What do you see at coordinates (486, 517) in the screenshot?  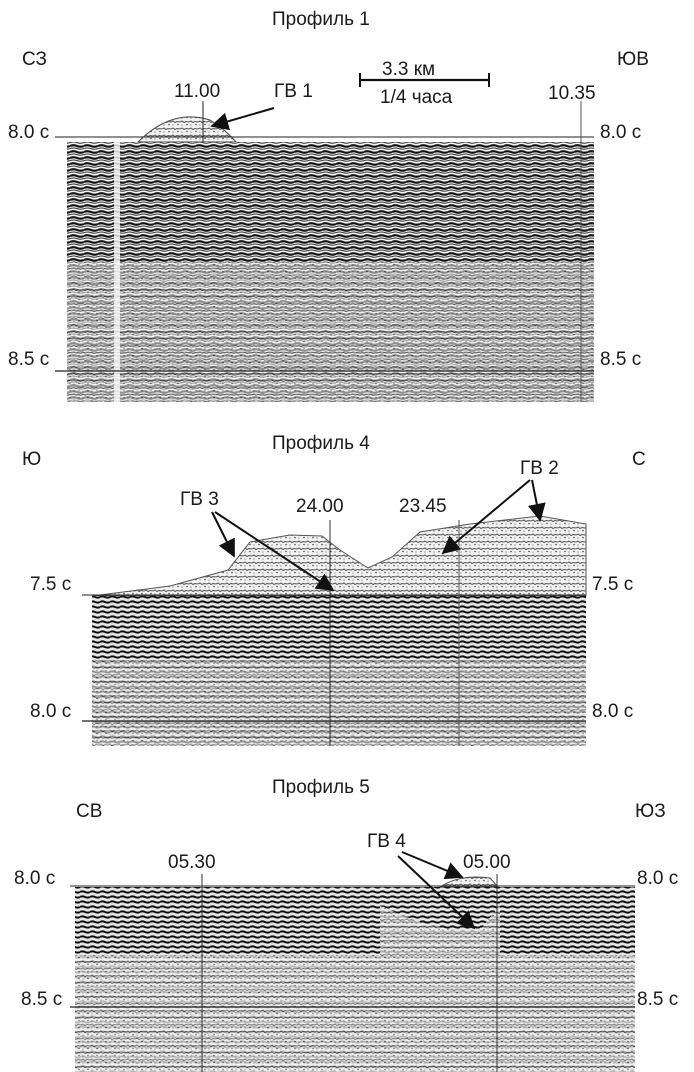 I see `profile-4-arrow-c` at bounding box center [486, 517].